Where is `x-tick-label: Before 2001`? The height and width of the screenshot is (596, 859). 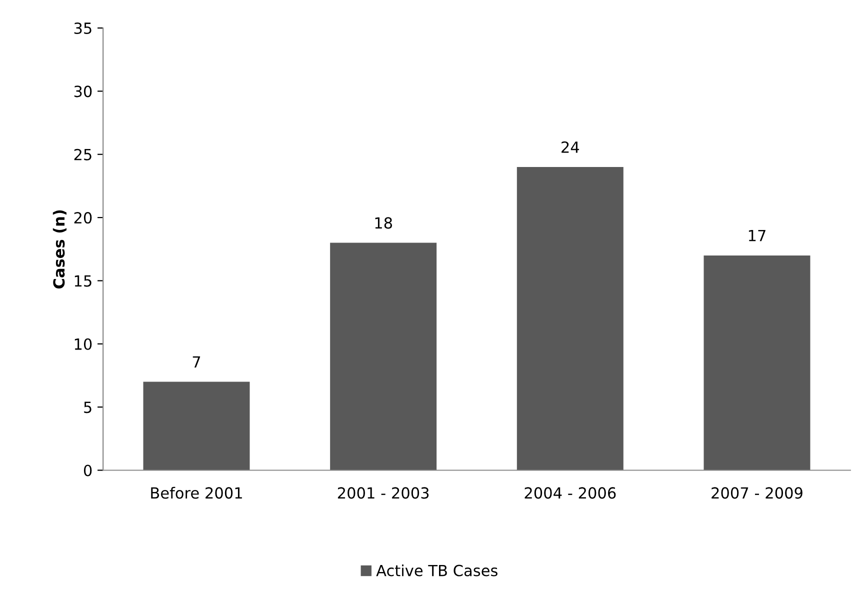
x-tick-label: Before 2001 is located at coordinates (196, 492).